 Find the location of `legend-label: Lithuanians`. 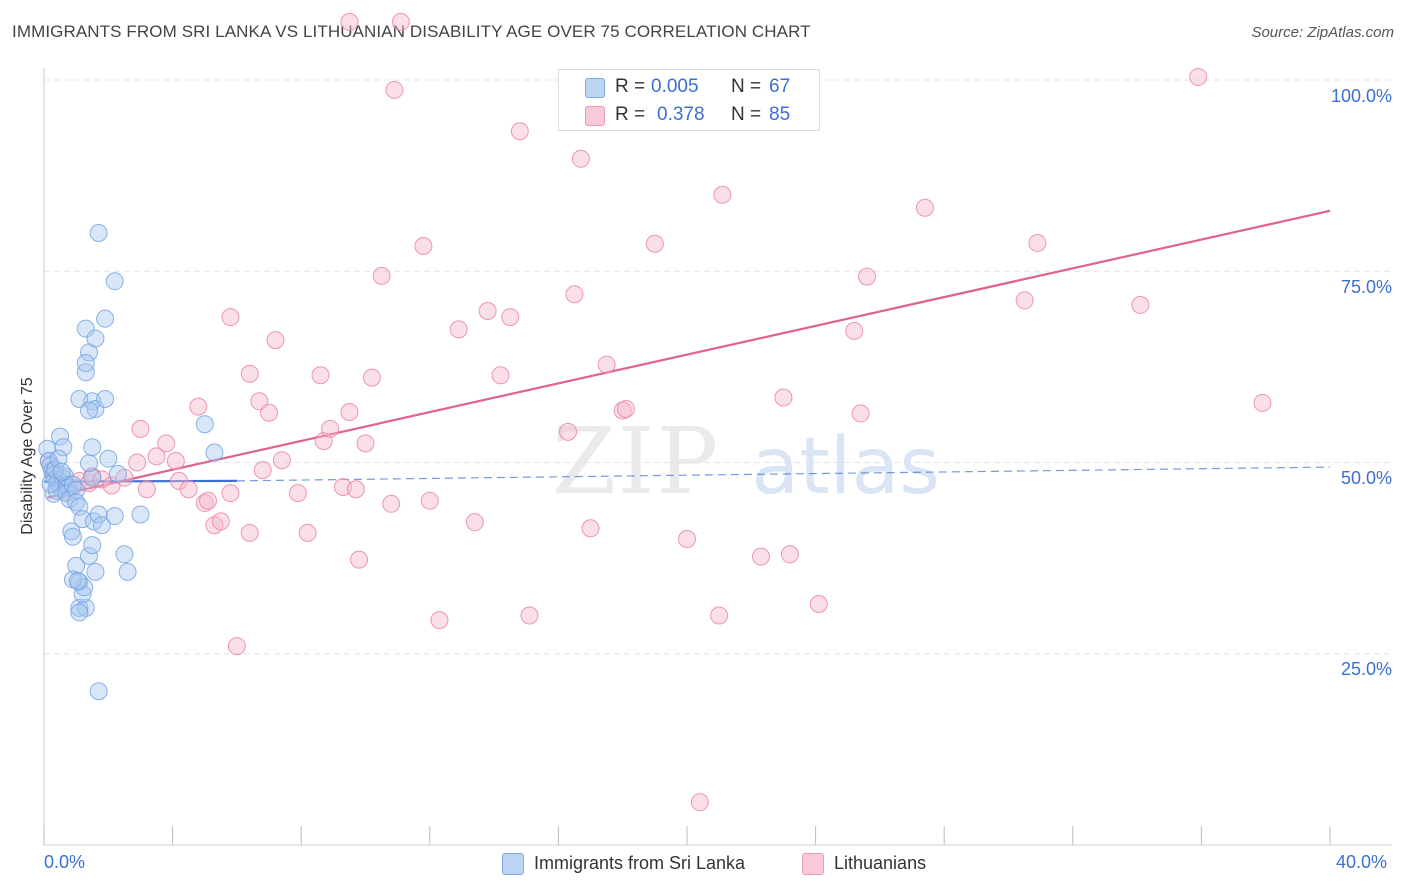

legend-label: Lithuanians is located at coordinates (880, 863).